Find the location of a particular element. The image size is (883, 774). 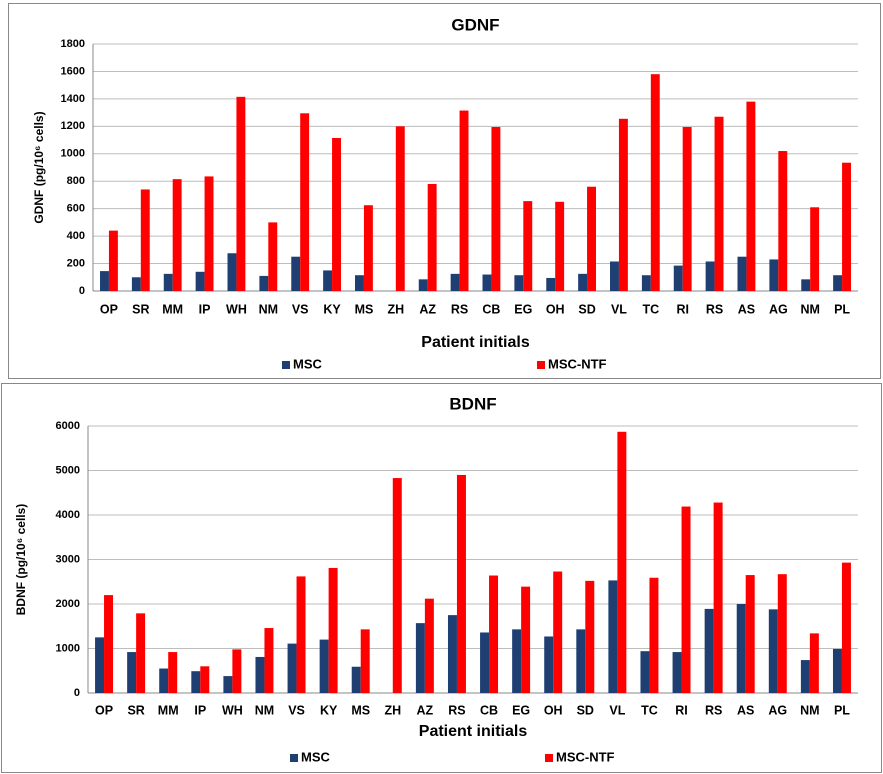

x-axis-title: Patient initials is located at coordinates (475, 342).